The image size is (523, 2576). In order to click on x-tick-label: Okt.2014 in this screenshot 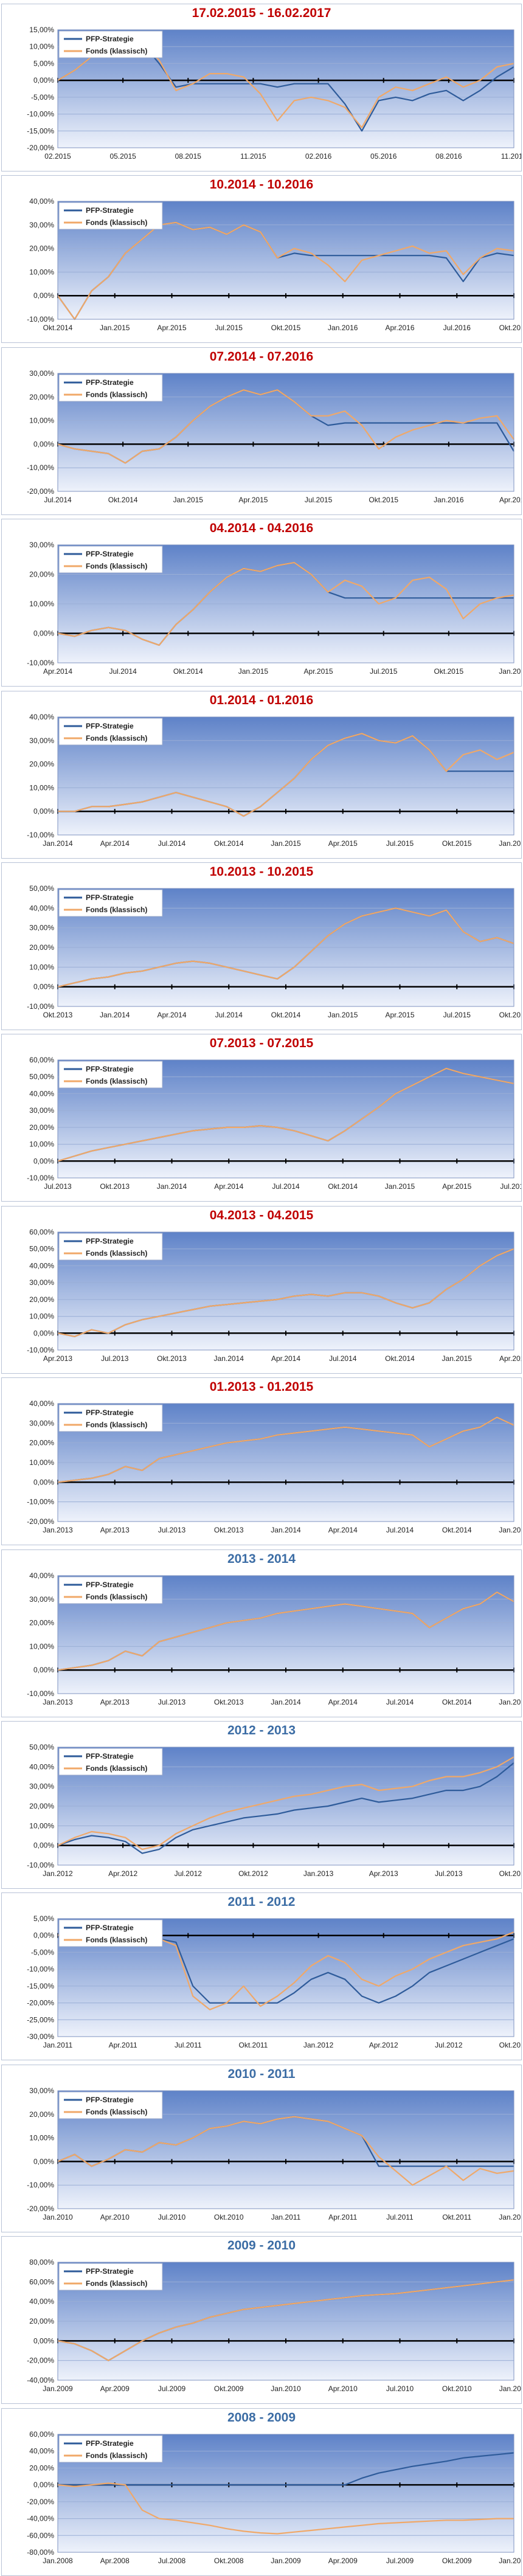, I will do `click(286, 1015)`.